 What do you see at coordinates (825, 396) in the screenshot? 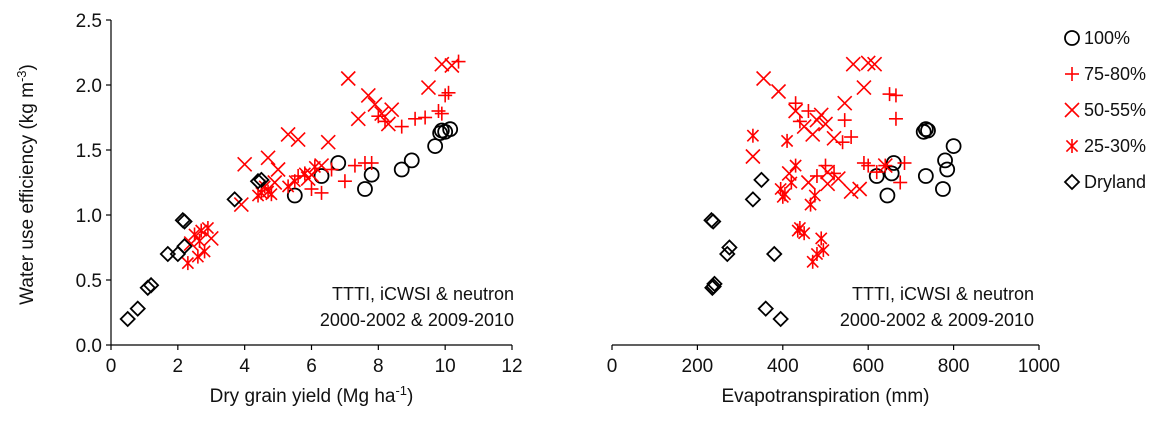
I see `x-axis-title-text: Evapotranspiration (mm)` at bounding box center [825, 396].